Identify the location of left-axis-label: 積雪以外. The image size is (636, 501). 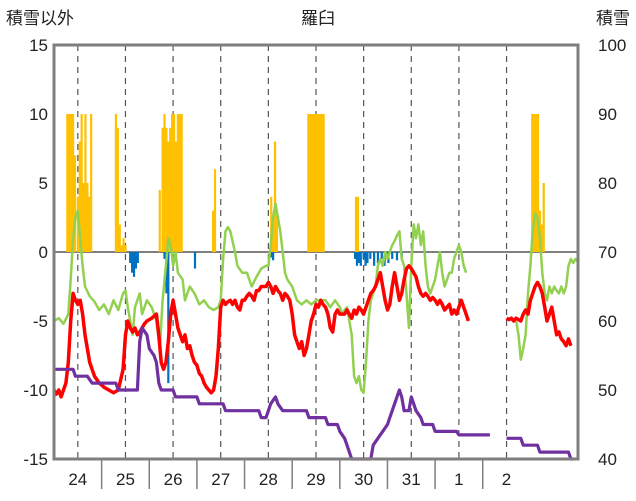
(40, 19).